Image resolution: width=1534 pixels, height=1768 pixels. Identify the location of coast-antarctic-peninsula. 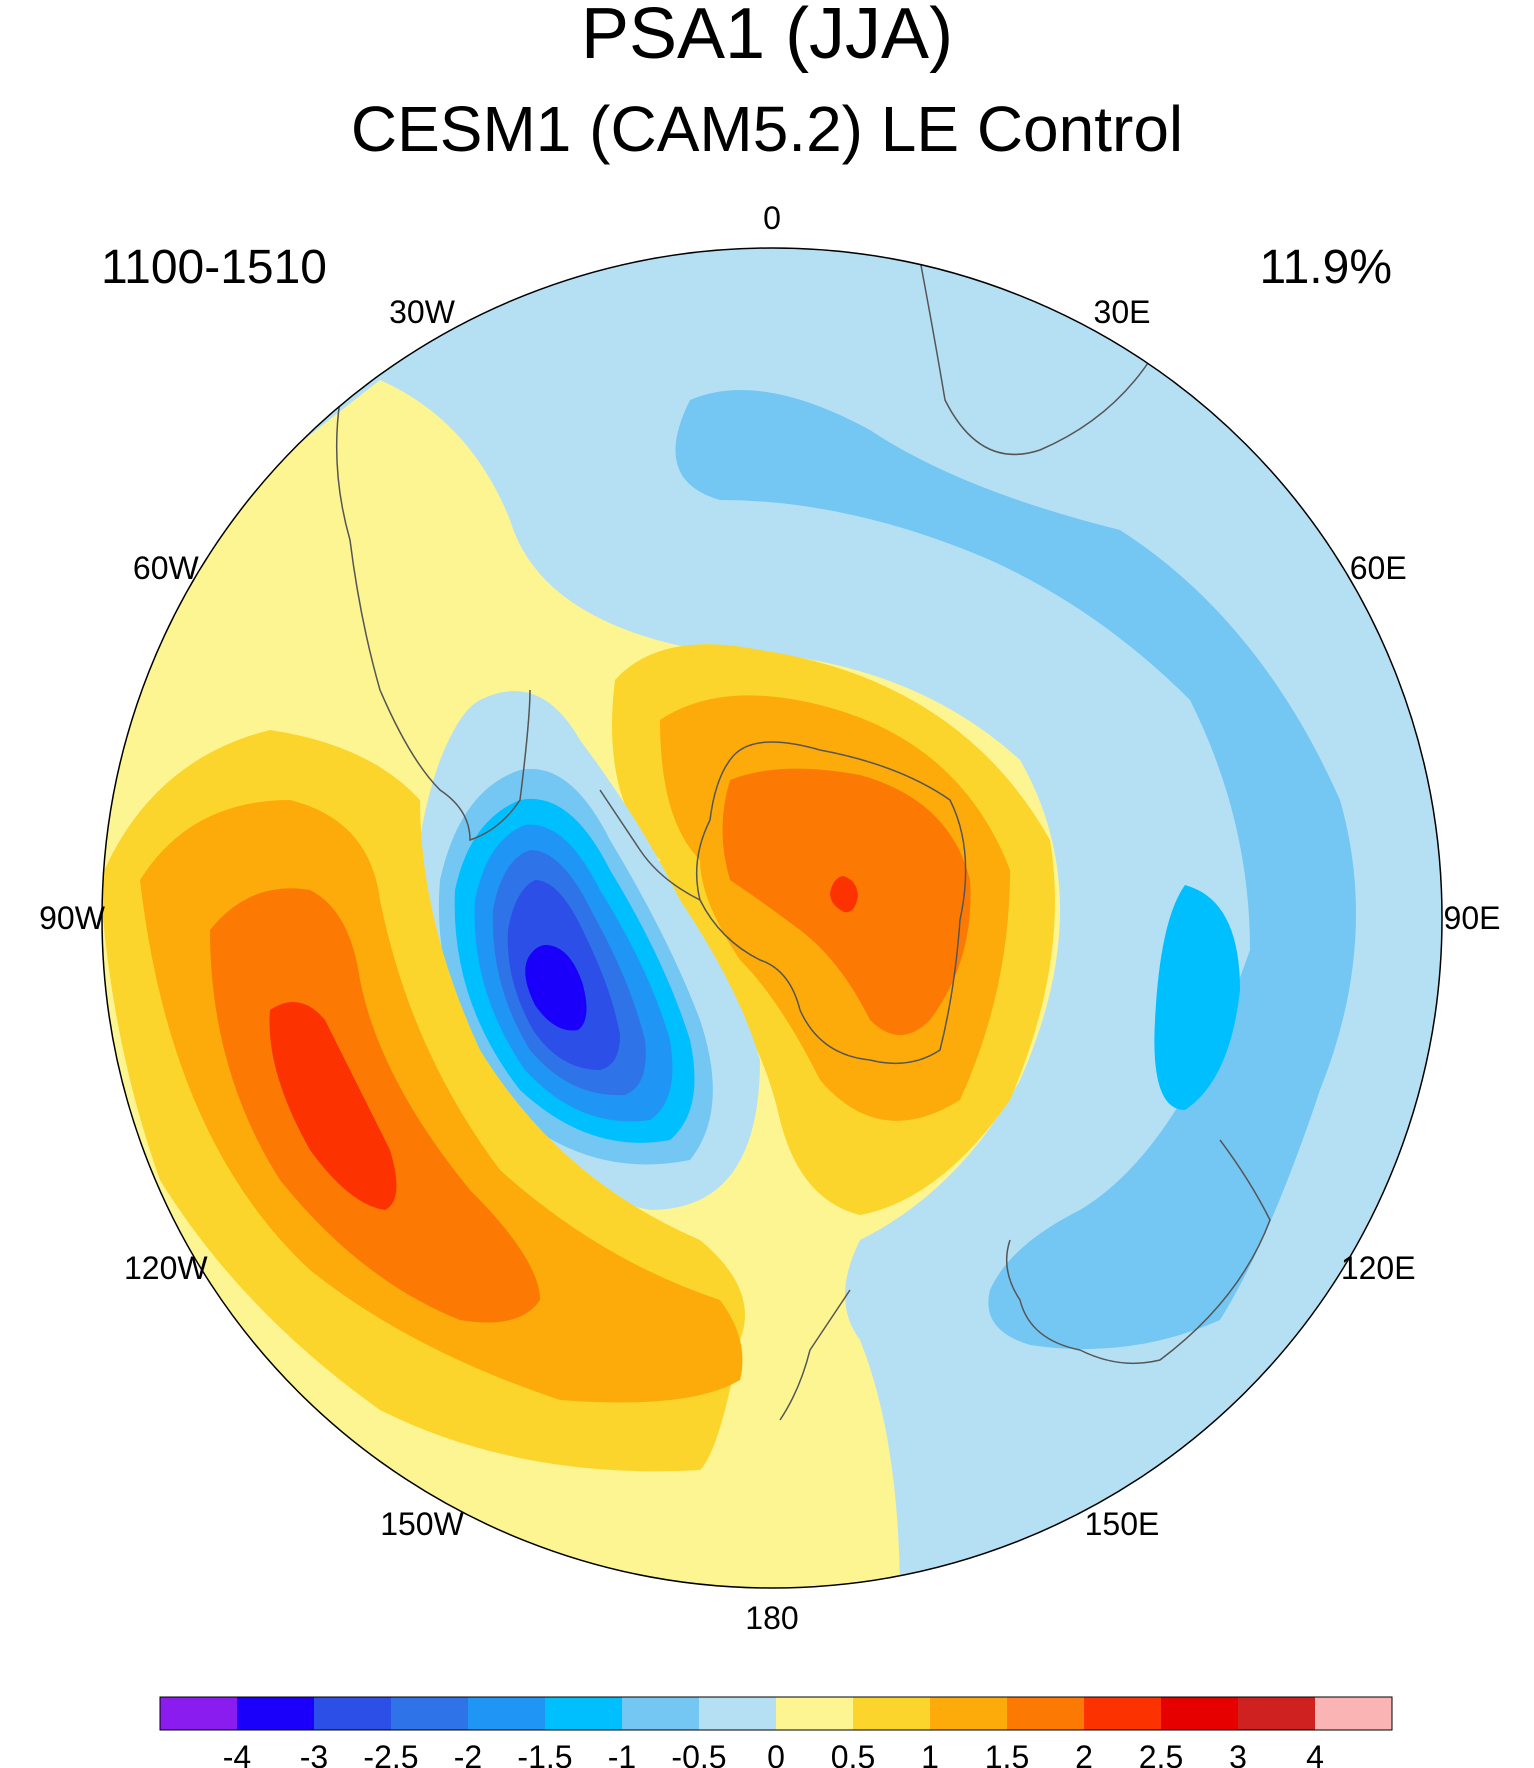
(650, 845).